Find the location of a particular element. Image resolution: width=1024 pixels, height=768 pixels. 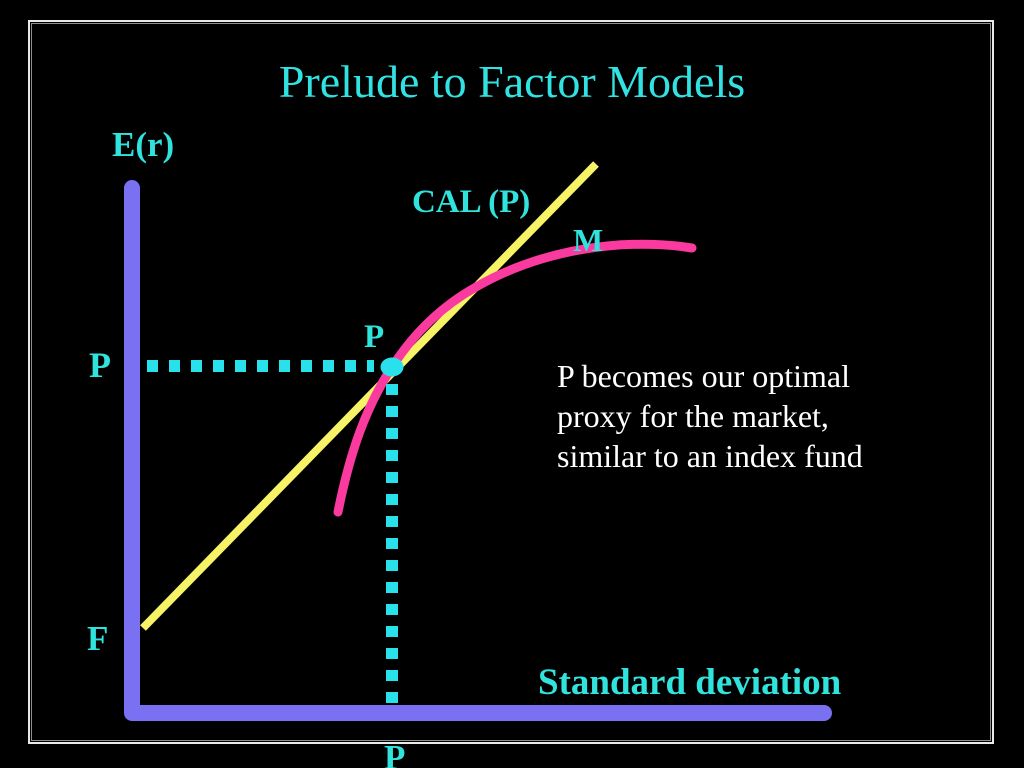

cal-line-label: CAL (P) is located at coordinates (471, 202).